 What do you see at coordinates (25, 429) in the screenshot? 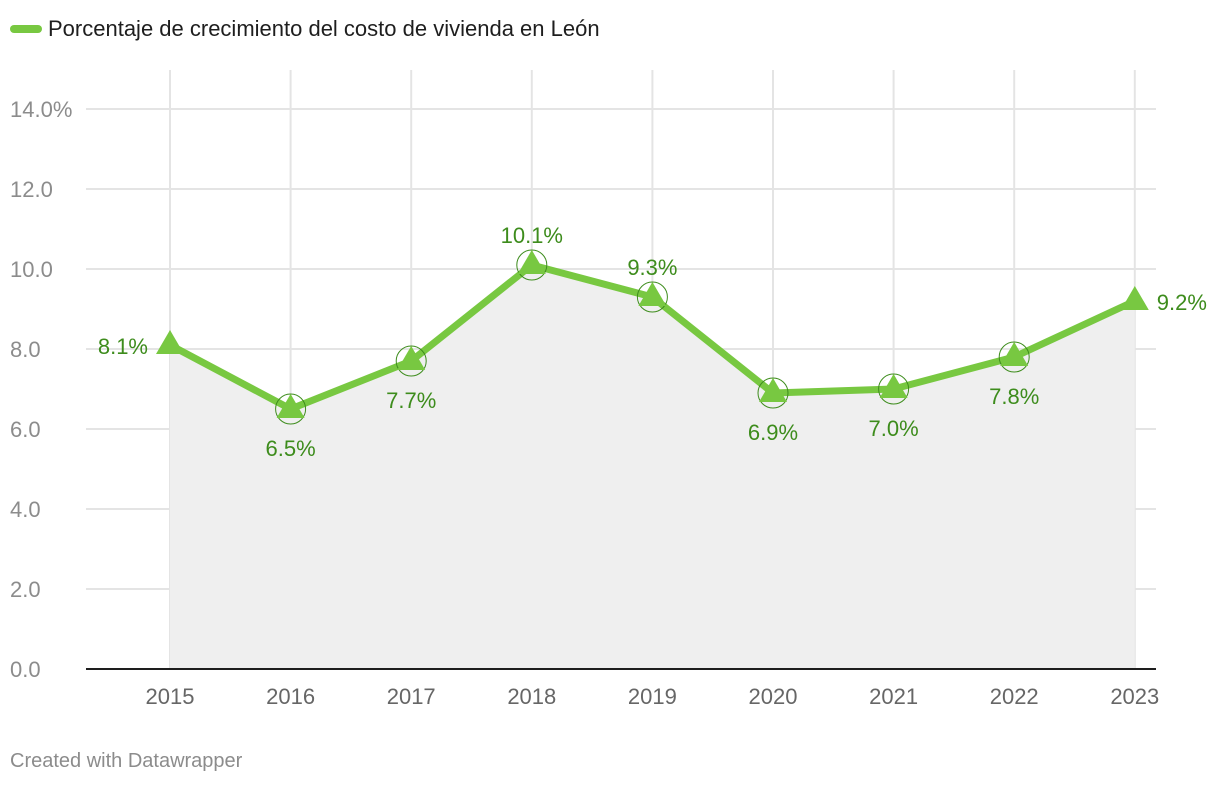
I see `y-tick-label: 6.0` at bounding box center [25, 429].